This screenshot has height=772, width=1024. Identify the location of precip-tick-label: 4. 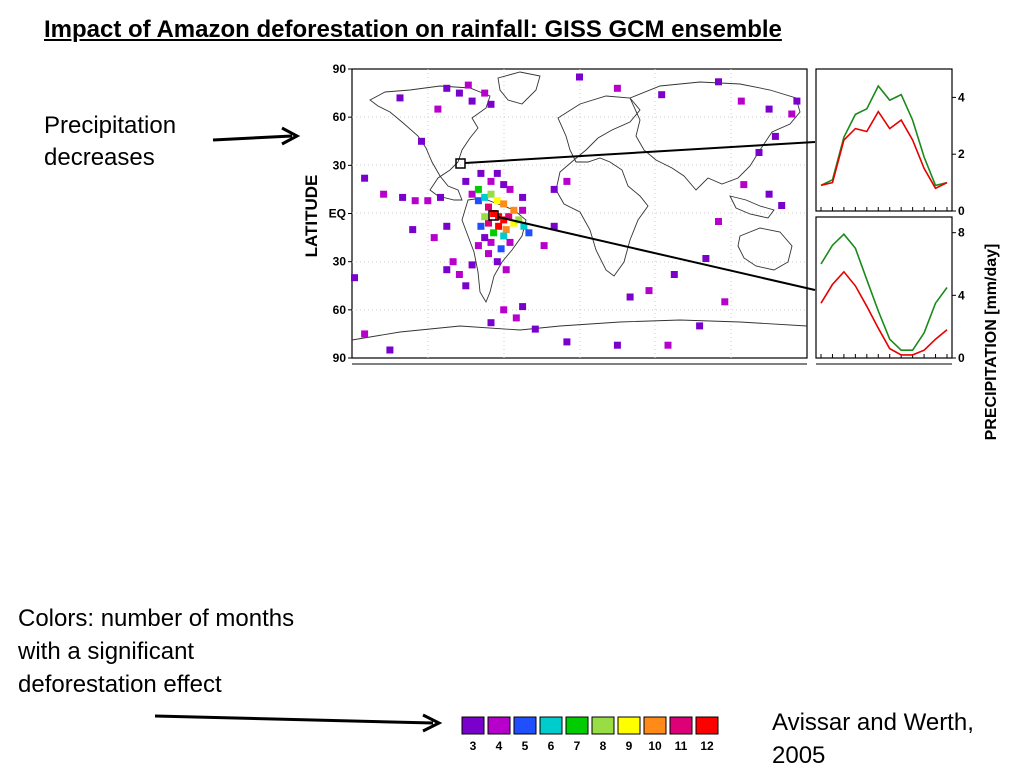
(961, 295).